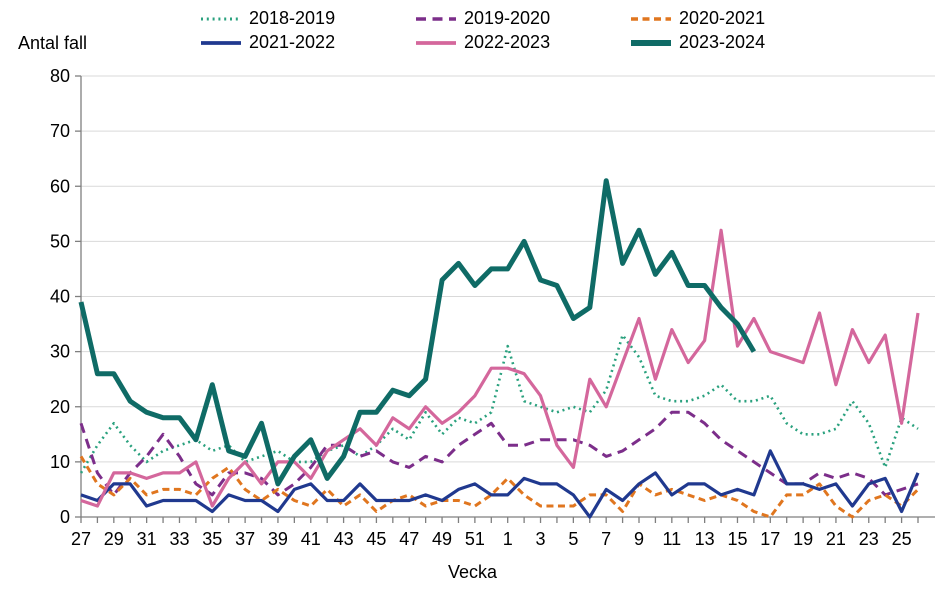  I want to click on legend-swatch-2021-2022, so click(221, 42).